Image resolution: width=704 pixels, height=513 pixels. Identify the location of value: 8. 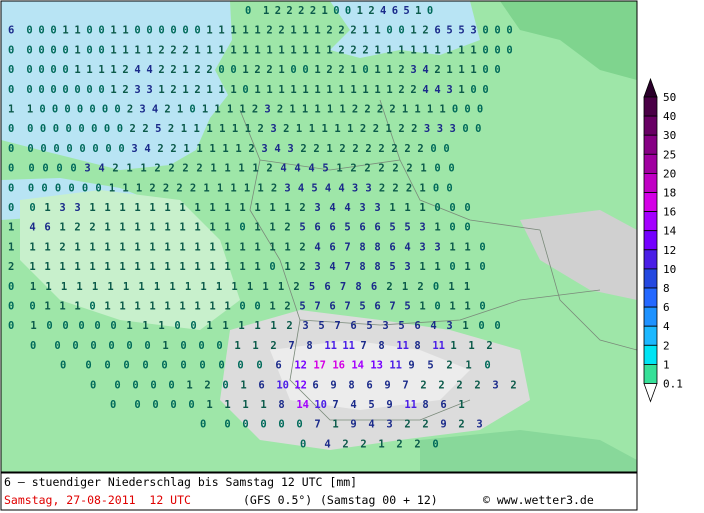
(414, 346).